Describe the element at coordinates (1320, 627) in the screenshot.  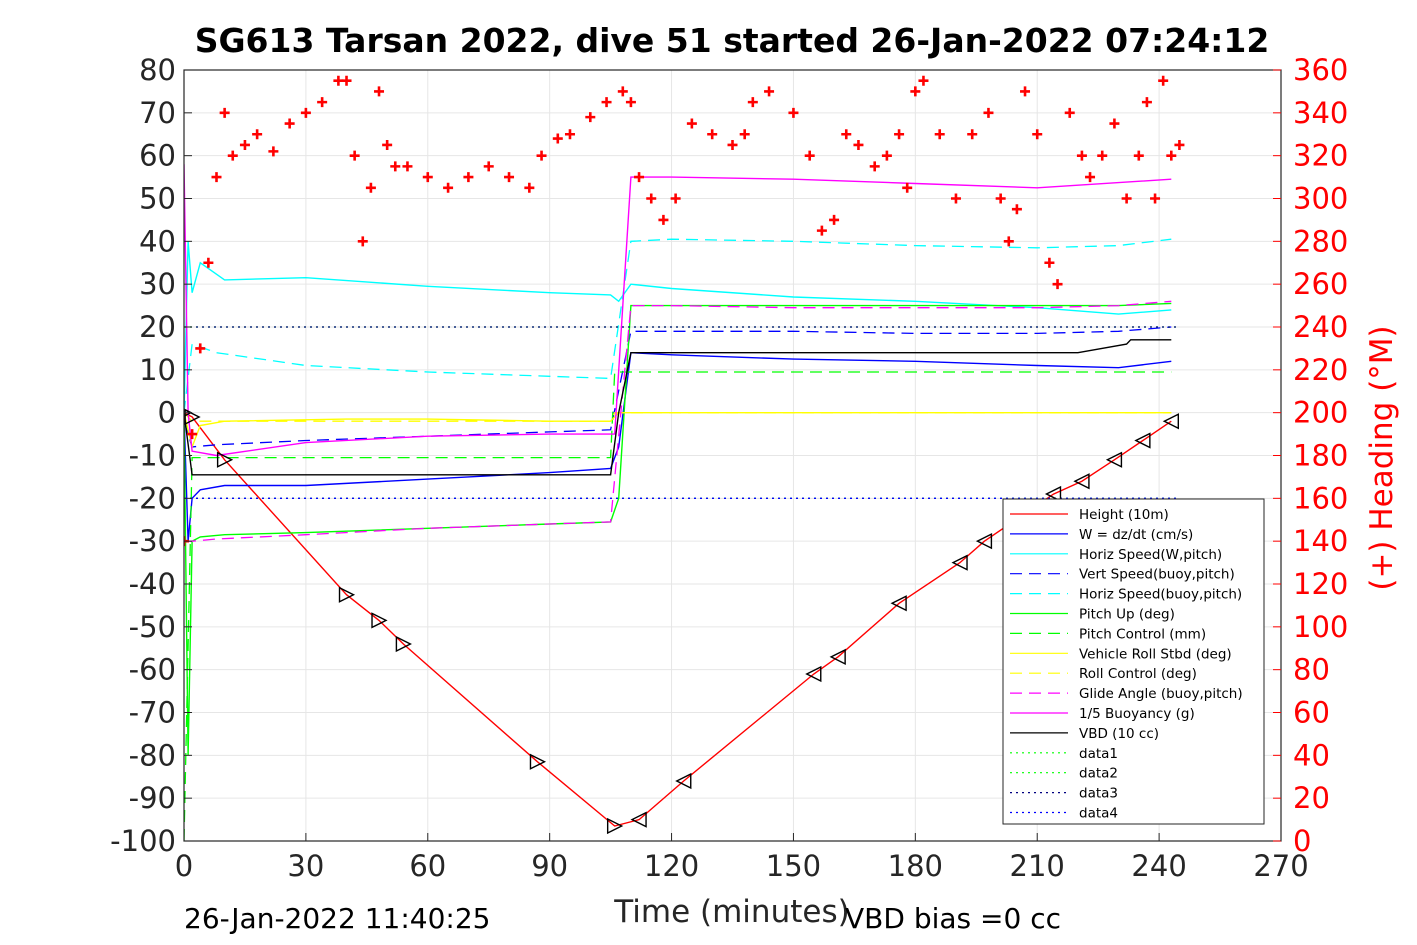
I see `y2-tick-label: 100` at that location.